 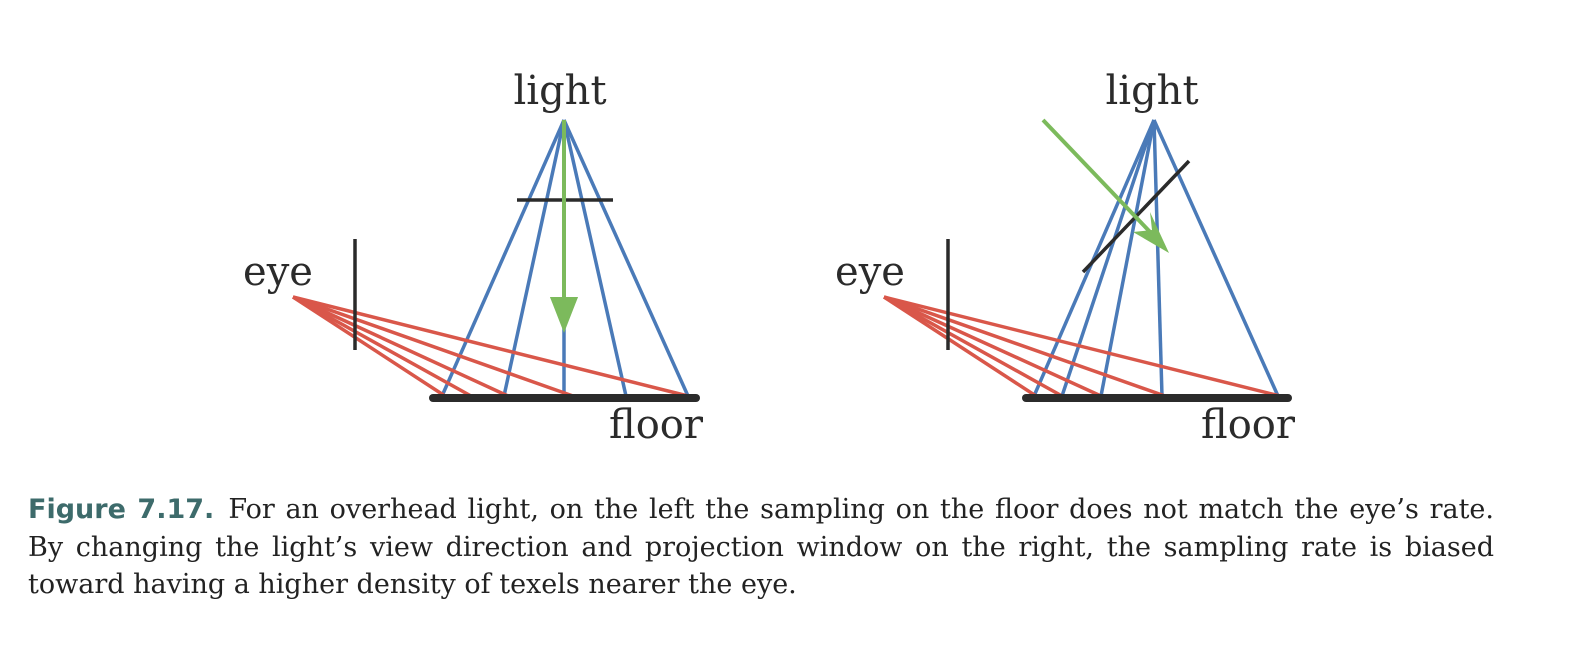 I want to click on left-eye-label: eye, so click(x=278, y=272).